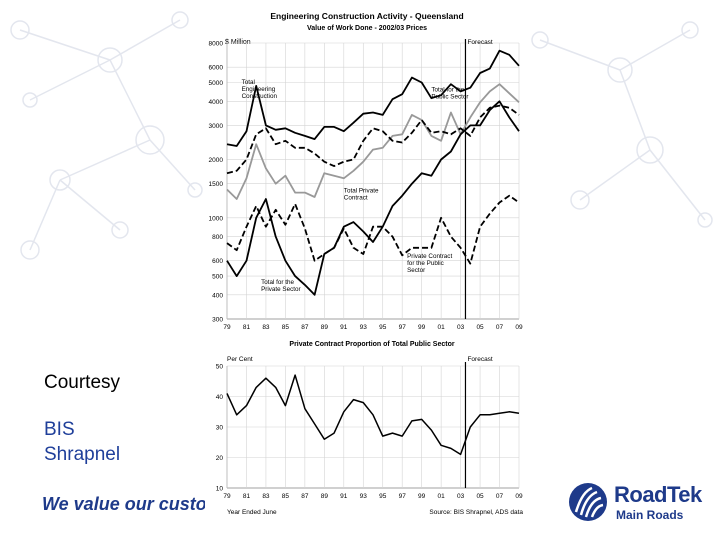  What do you see at coordinates (588, 502) in the screenshot?
I see `roadtek-logo-icon` at bounding box center [588, 502].